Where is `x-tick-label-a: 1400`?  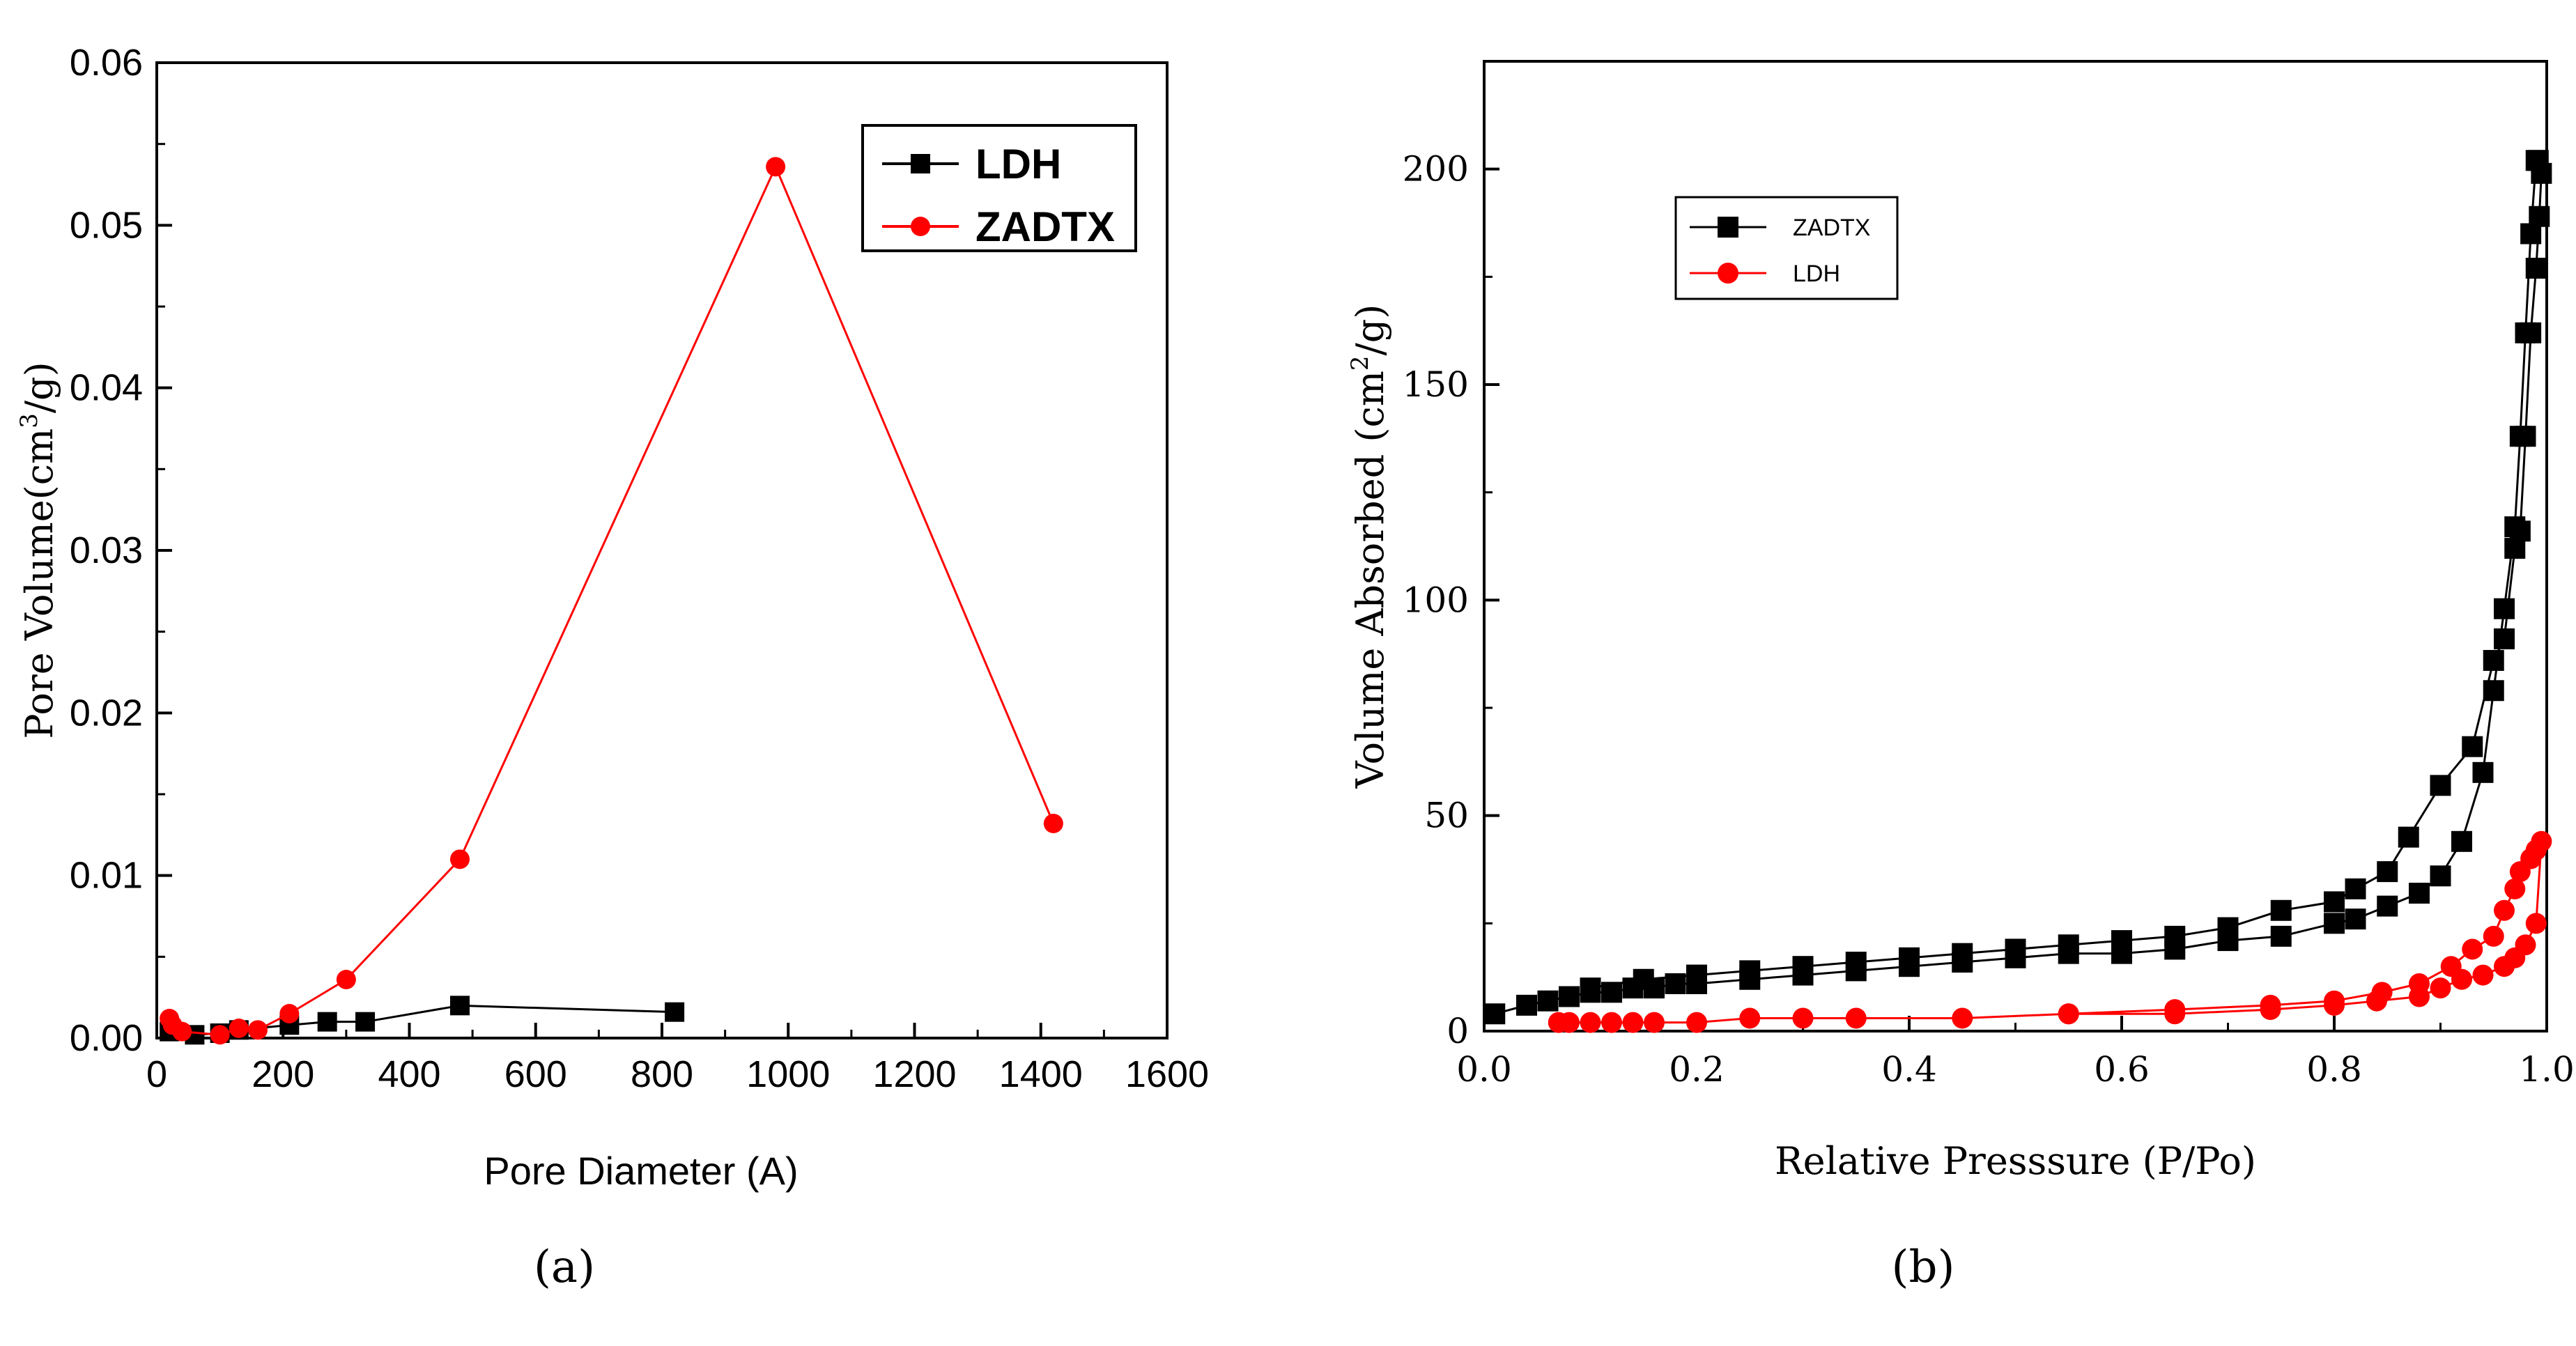
x-tick-label-a: 1400 is located at coordinates (1041, 1074).